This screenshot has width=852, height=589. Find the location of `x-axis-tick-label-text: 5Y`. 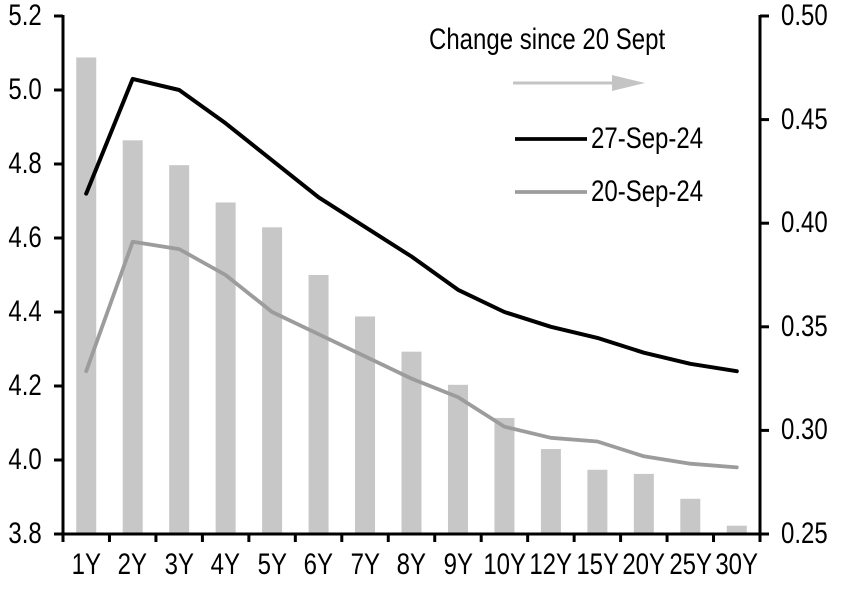

x-axis-tick-label-text: 5Y is located at coordinates (272, 564).